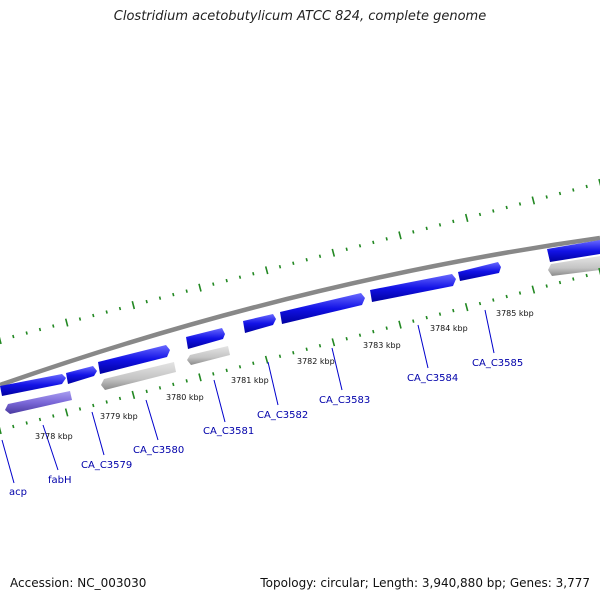 This screenshot has height=600, width=600. What do you see at coordinates (344, 400) in the screenshot?
I see `gene-label-ca-c3583: CA_C3583` at bounding box center [344, 400].